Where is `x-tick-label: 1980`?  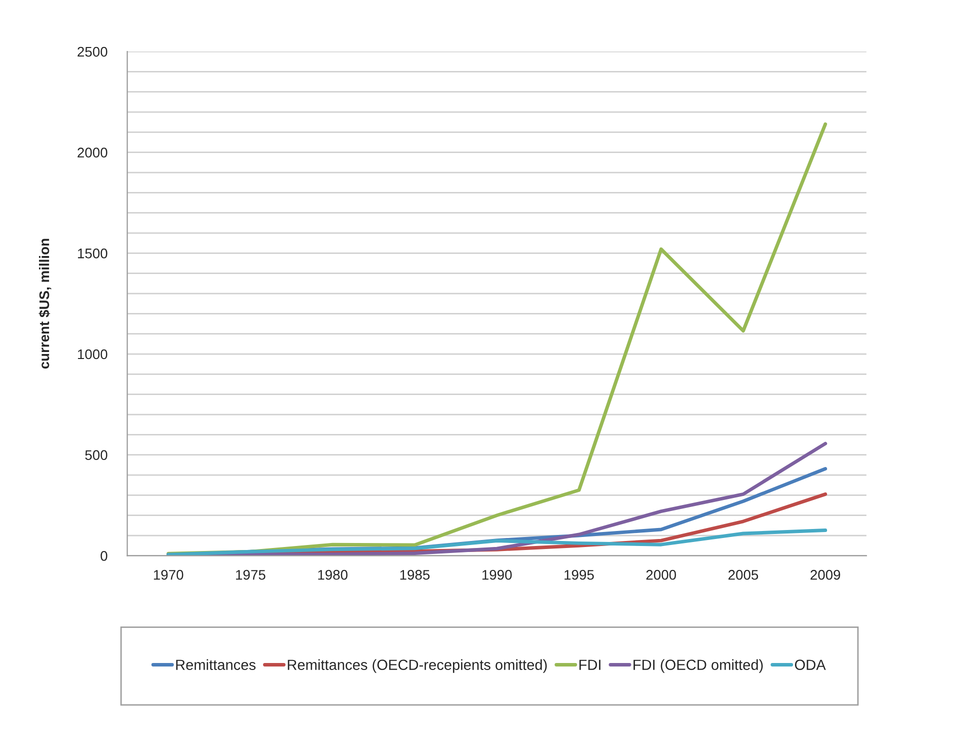 x-tick-label: 1980 is located at coordinates (333, 575).